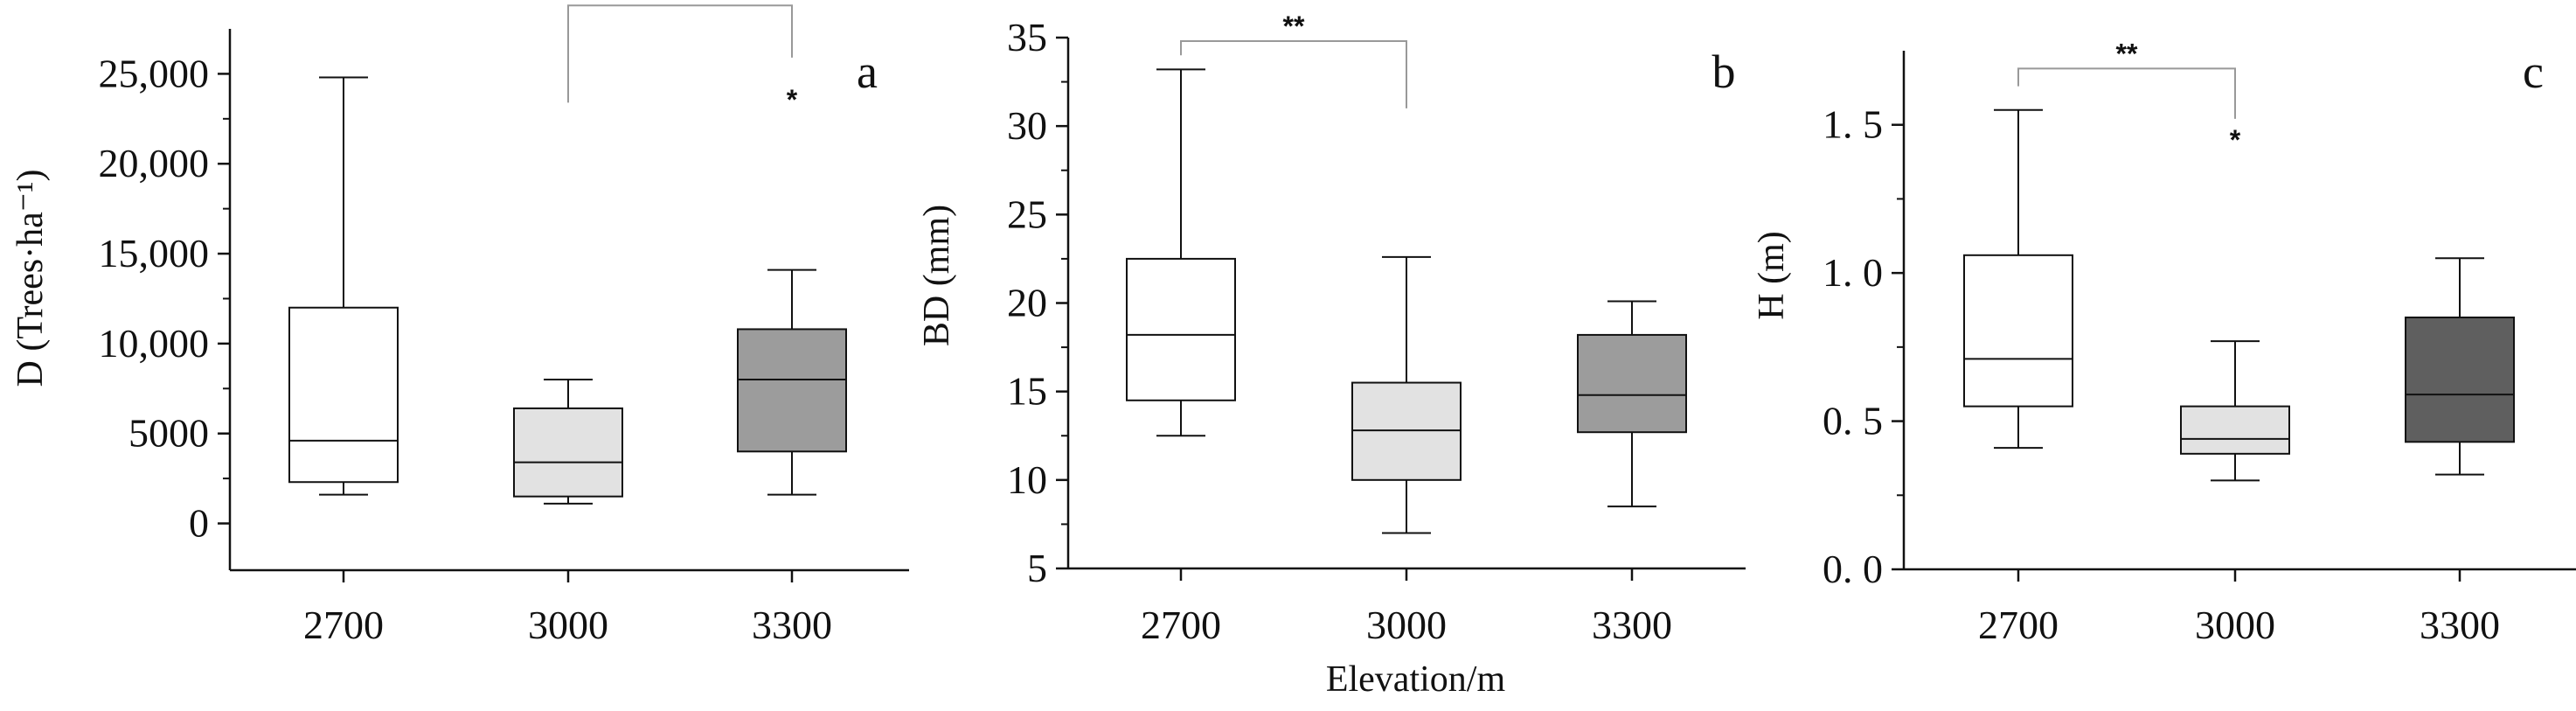  I want to click on y-tick-label: 20,000, so click(155, 163).